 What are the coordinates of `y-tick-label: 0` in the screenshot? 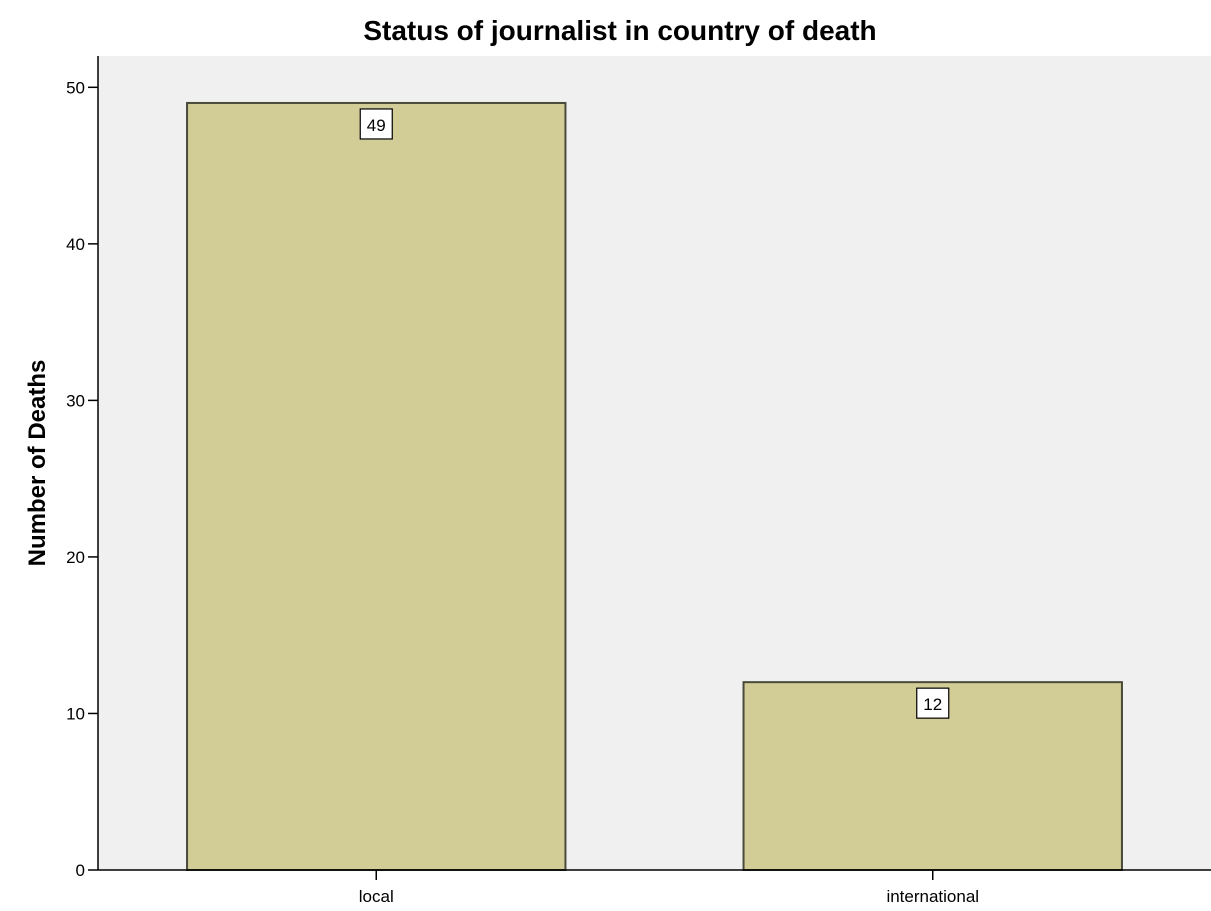 It's located at (80, 870).